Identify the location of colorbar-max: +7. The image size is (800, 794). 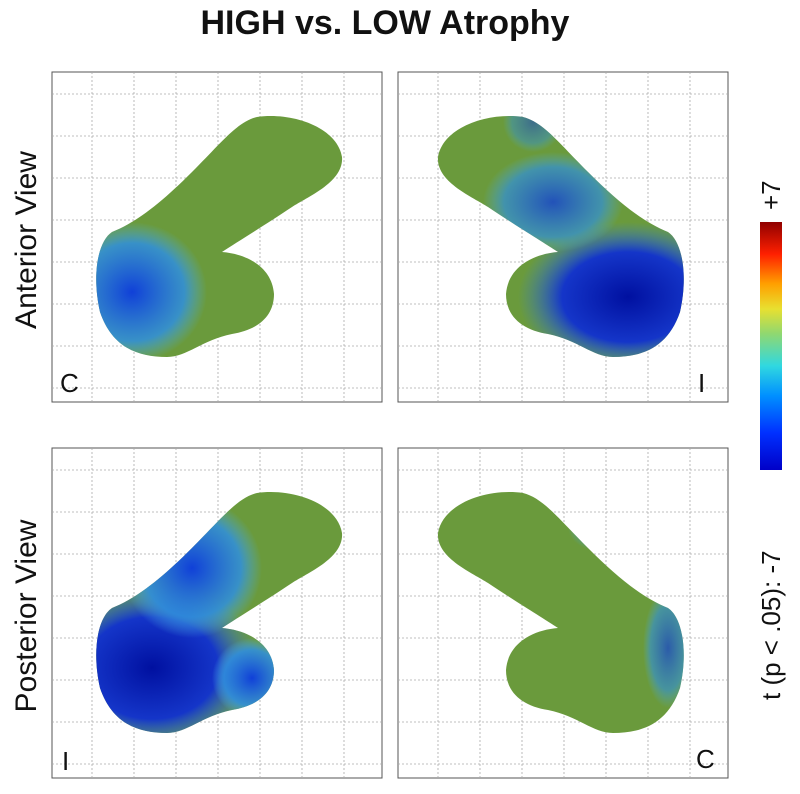
(771, 195).